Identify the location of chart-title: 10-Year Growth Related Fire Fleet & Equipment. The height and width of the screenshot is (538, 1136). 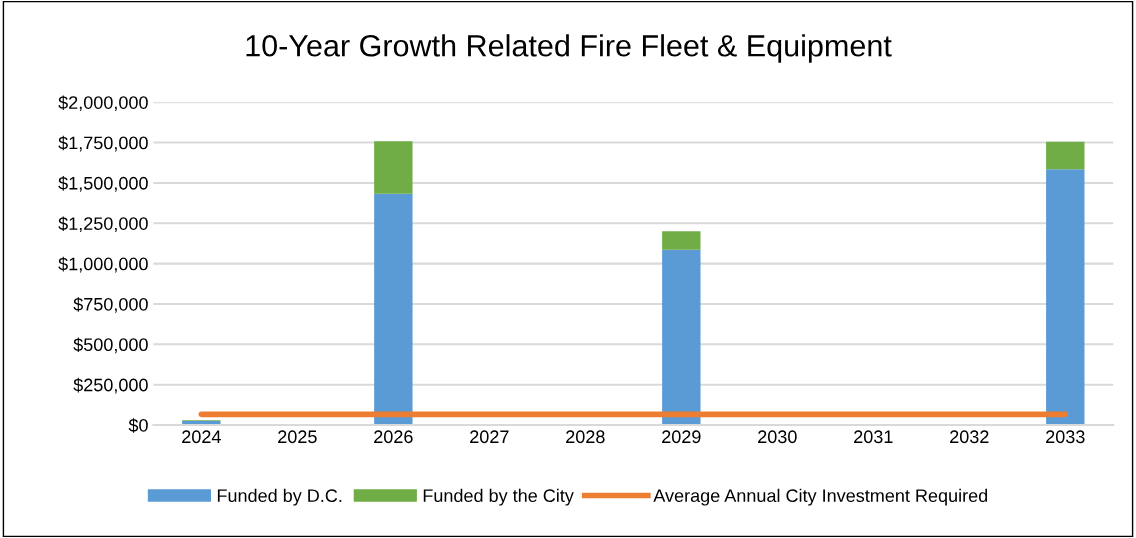
(569, 48).